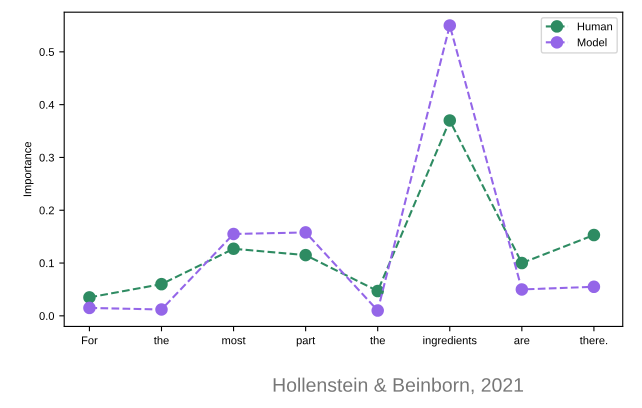  Describe the element at coordinates (46, 158) in the screenshot. I see `y-tick-label: 0.3` at that location.